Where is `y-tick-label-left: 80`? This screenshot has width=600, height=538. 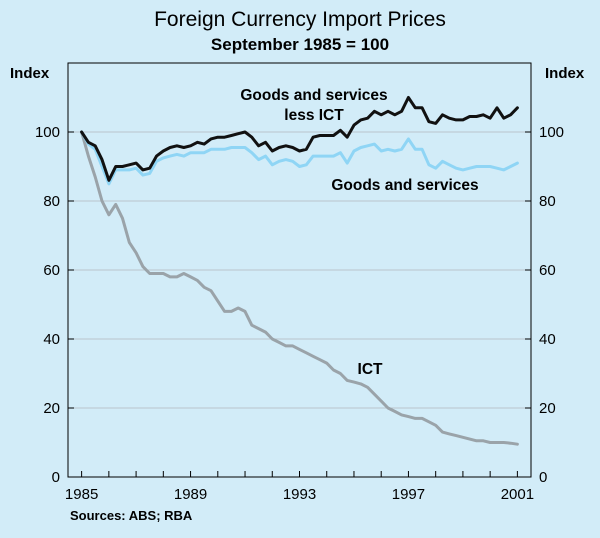 y-tick-label-left: 80 is located at coordinates (51, 201).